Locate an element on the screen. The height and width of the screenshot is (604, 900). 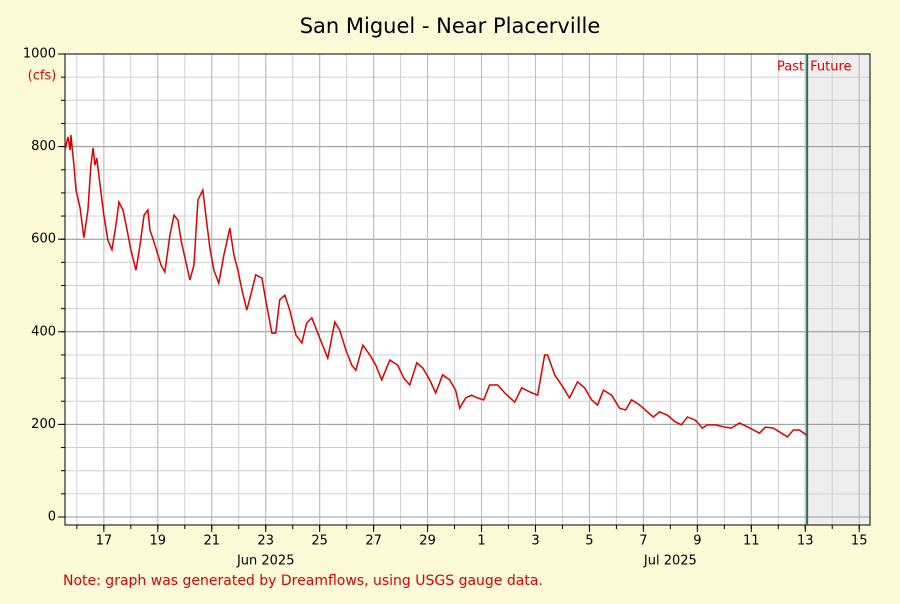
chart-title: San Miguel - Near Placerville is located at coordinates (450, 26).